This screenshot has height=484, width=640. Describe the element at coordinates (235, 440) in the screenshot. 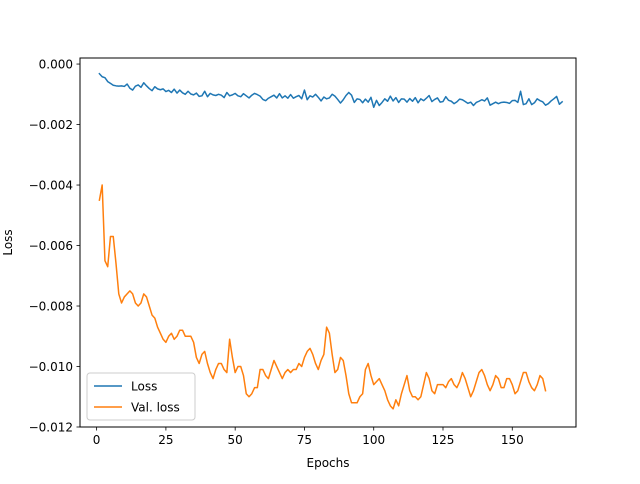

I see `x-tick-label: 50` at that location.